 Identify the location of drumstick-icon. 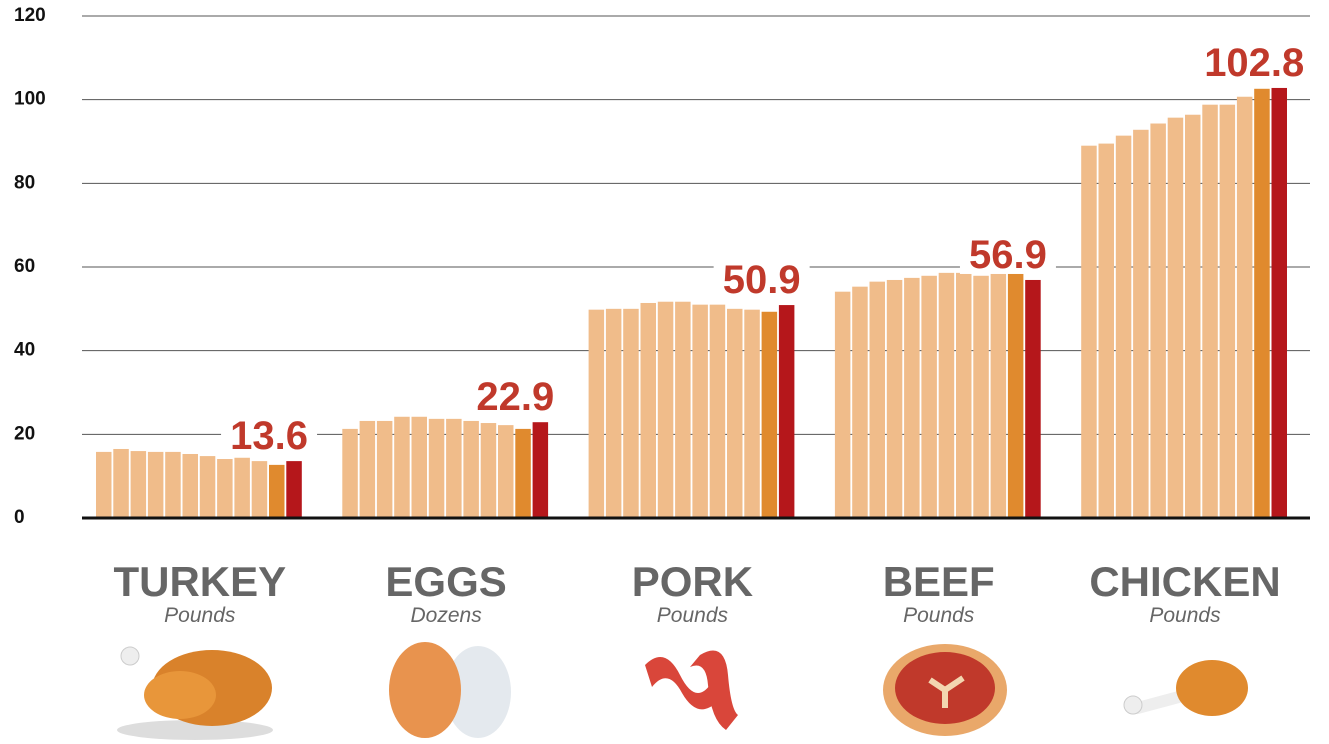
(1212, 688).